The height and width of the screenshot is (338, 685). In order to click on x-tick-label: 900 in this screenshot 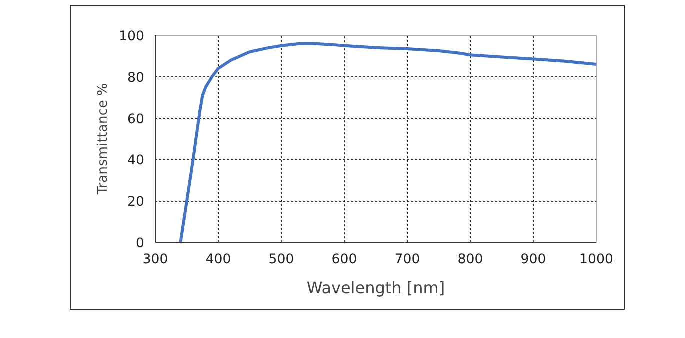, I will do `click(533, 260)`.